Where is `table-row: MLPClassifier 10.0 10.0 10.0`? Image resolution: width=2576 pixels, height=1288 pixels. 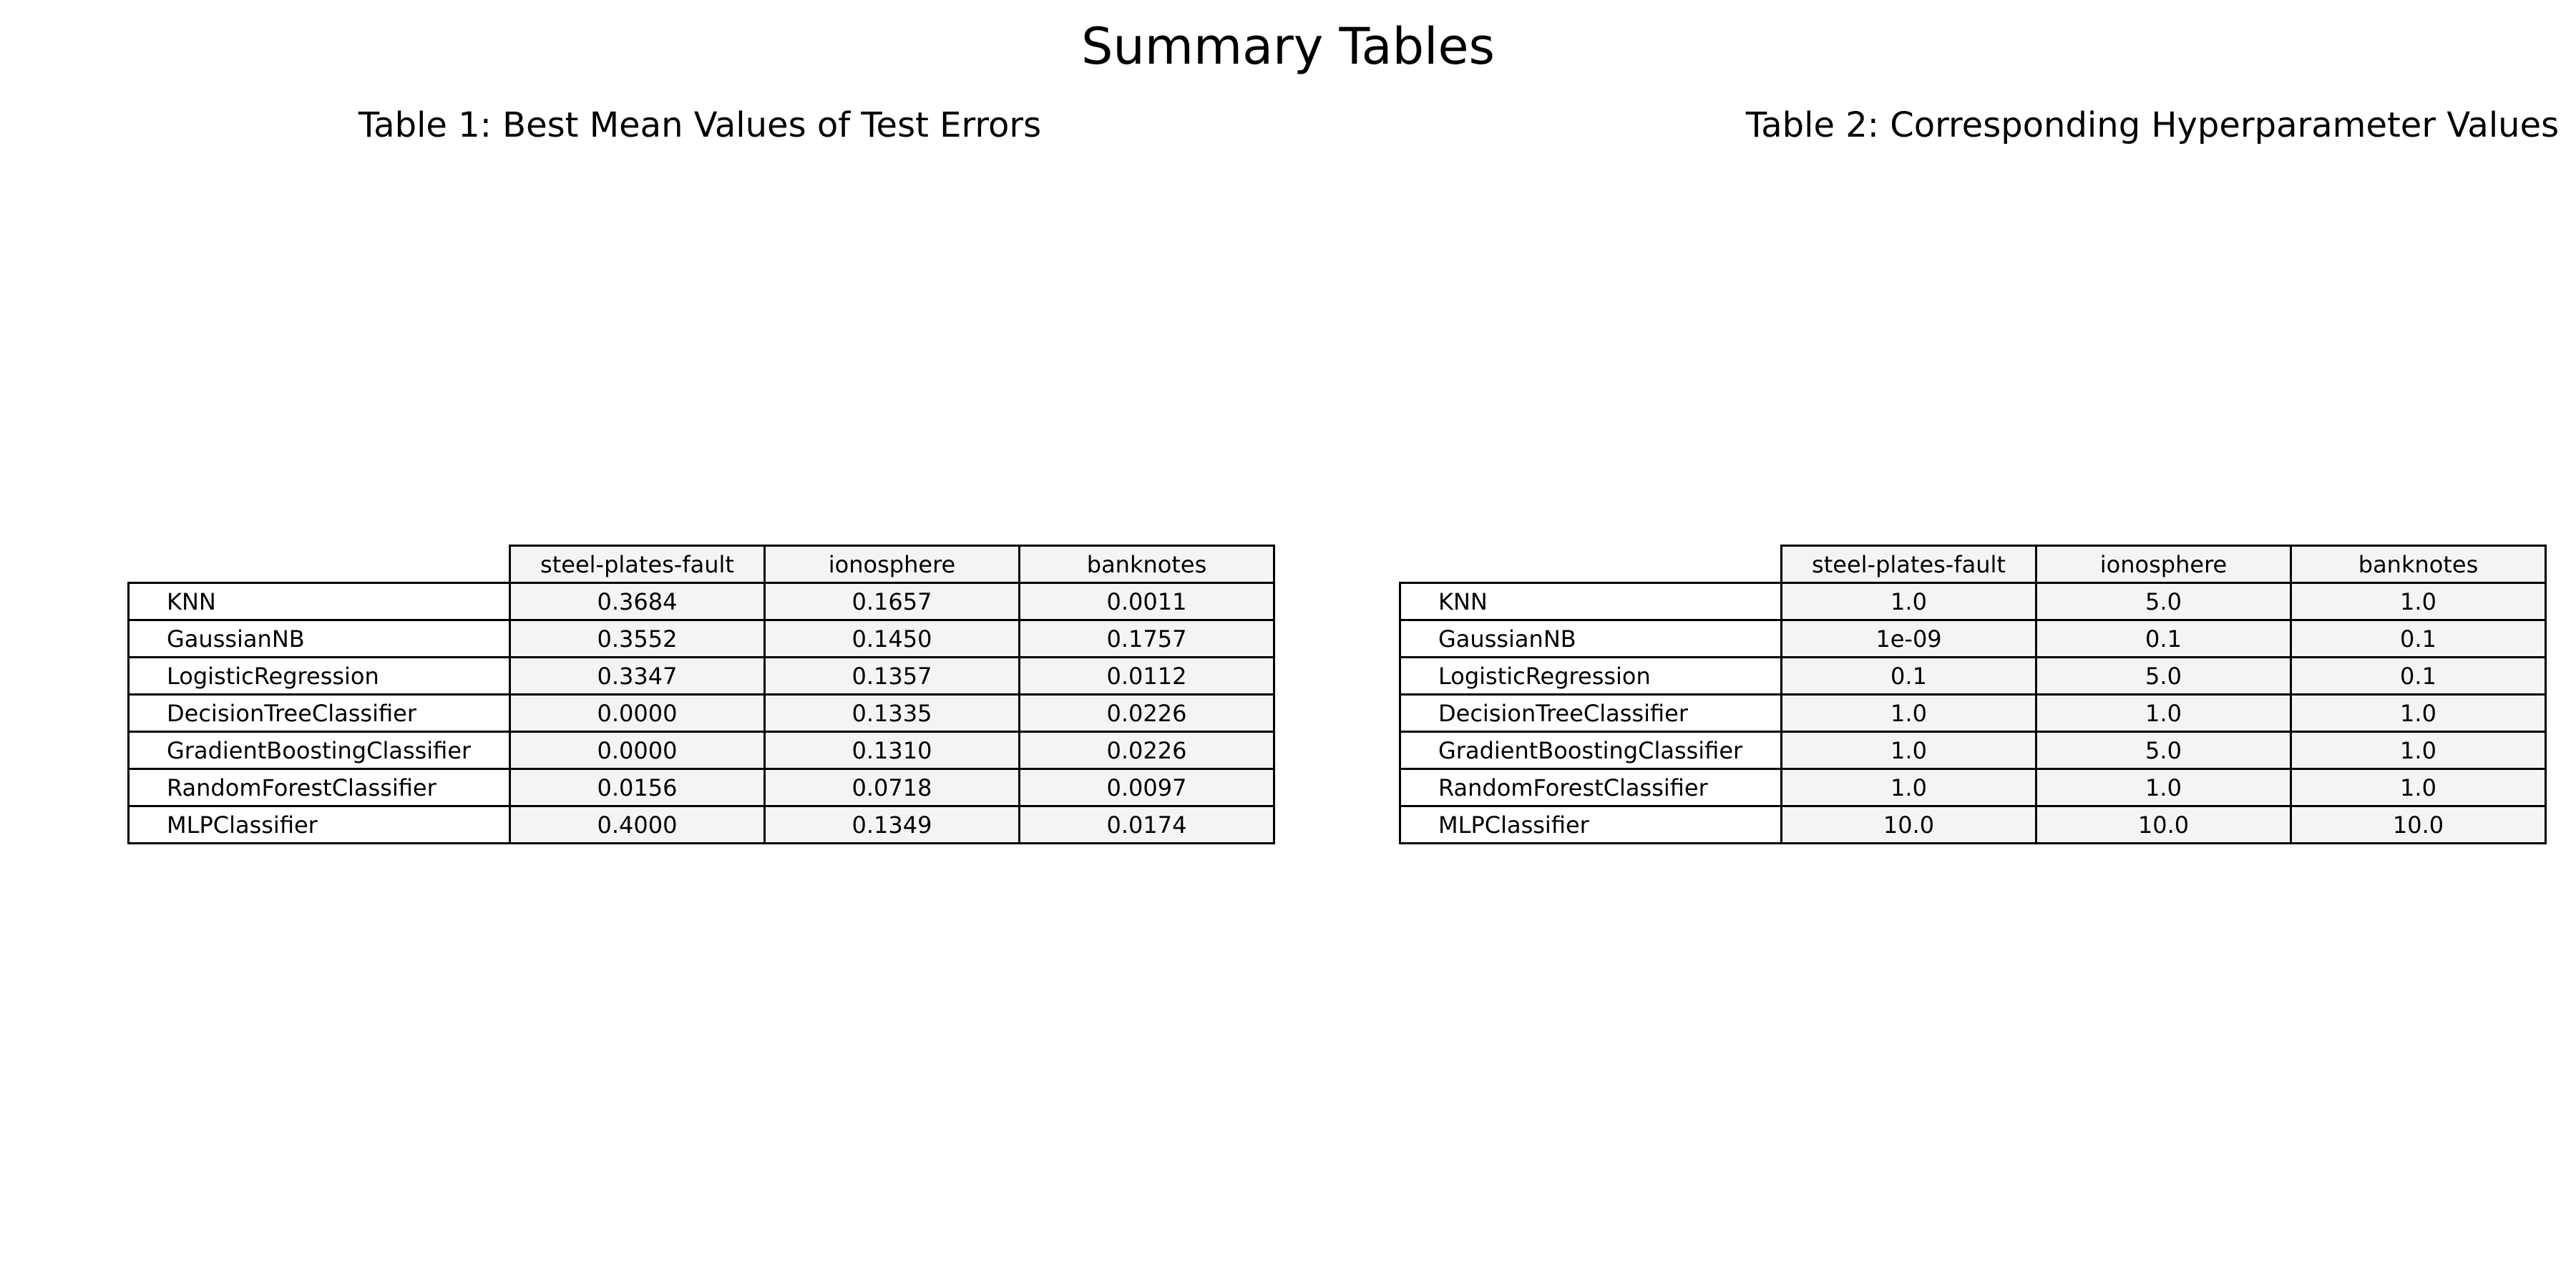 table-row: MLPClassifier 10.0 10.0 10.0 is located at coordinates (1973, 824).